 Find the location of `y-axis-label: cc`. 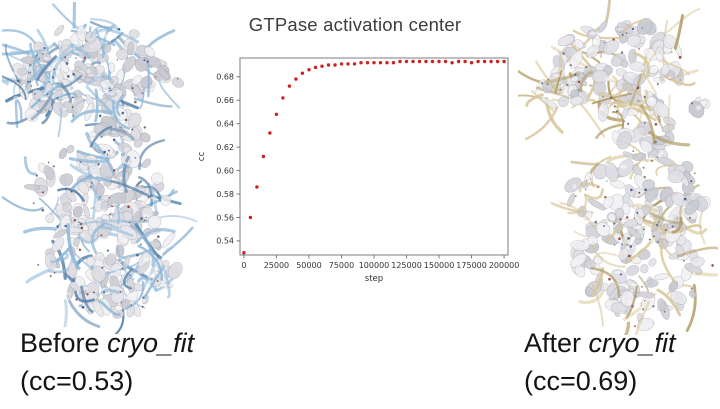

y-axis-label: cc is located at coordinates (202, 157).